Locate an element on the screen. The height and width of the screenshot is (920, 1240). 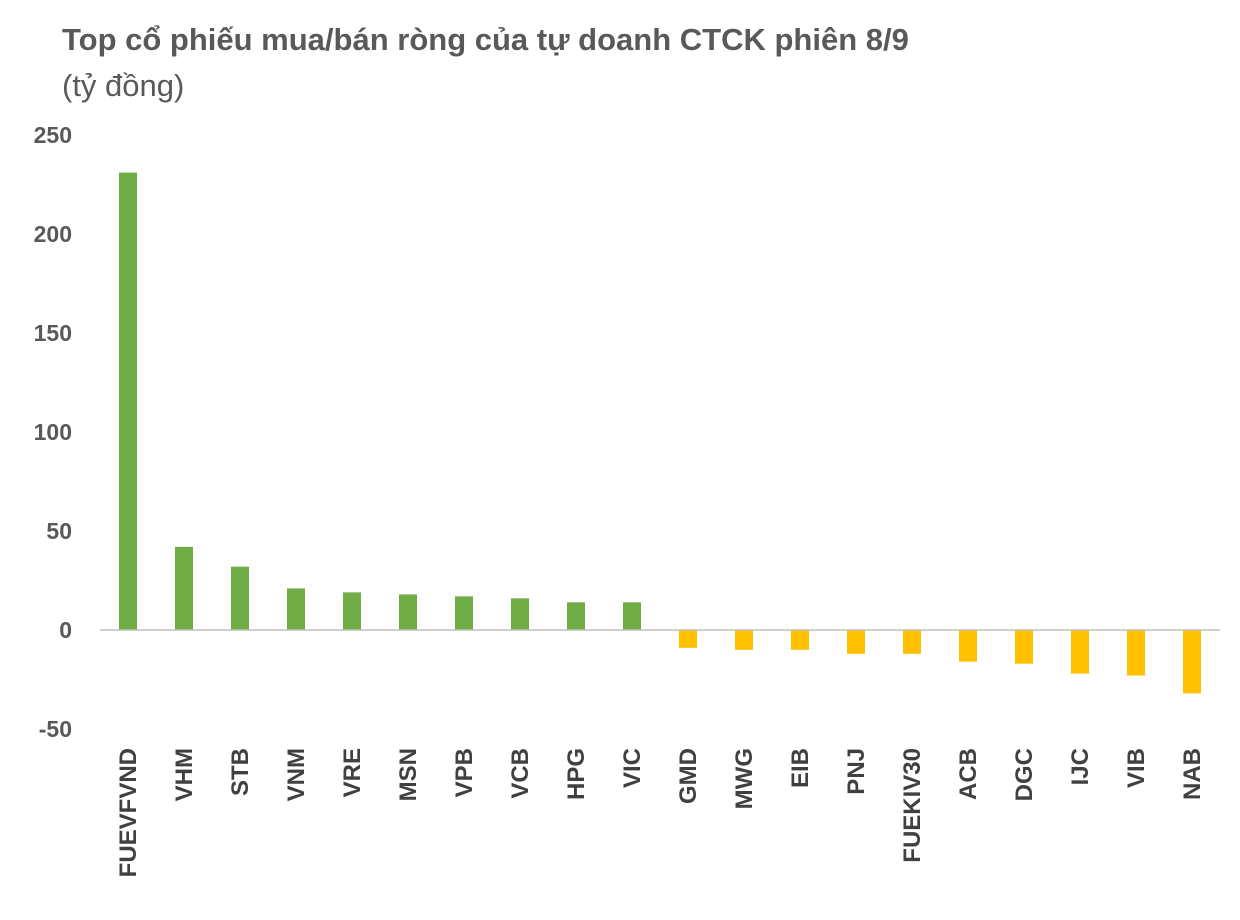
y-tick-label: 250 is located at coordinates (53, 135).